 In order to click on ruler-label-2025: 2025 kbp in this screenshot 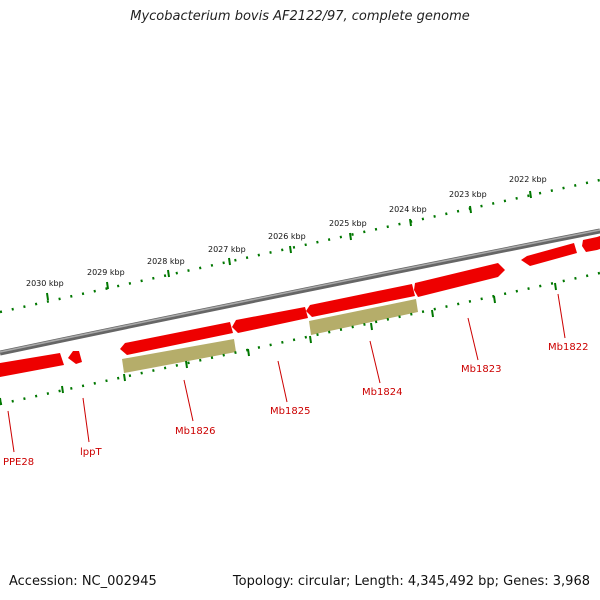, I will do `click(348, 223)`.